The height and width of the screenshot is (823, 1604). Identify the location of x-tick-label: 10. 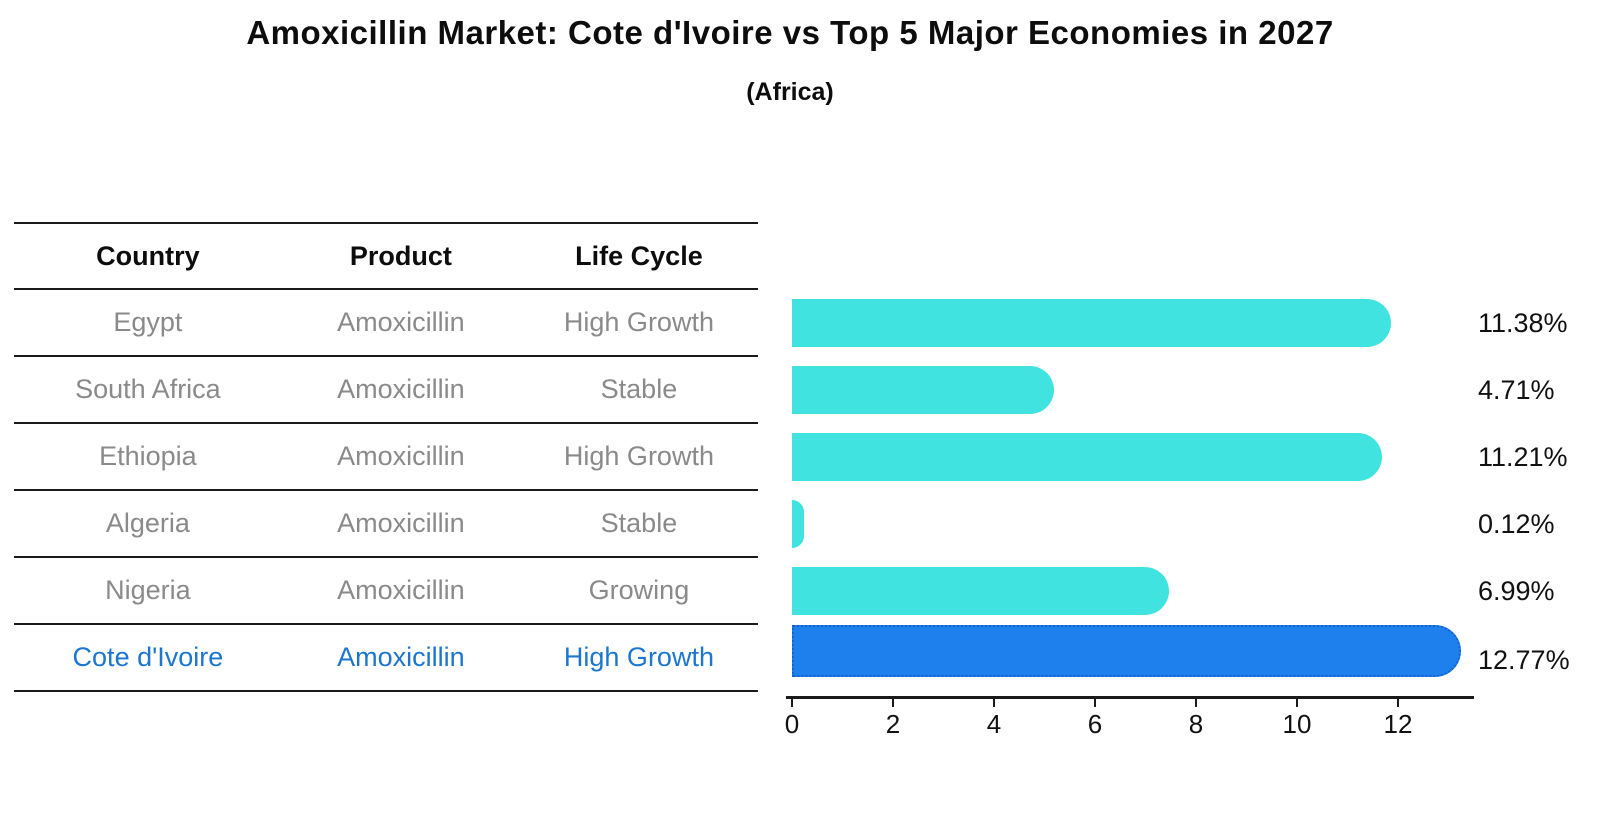
(1297, 724).